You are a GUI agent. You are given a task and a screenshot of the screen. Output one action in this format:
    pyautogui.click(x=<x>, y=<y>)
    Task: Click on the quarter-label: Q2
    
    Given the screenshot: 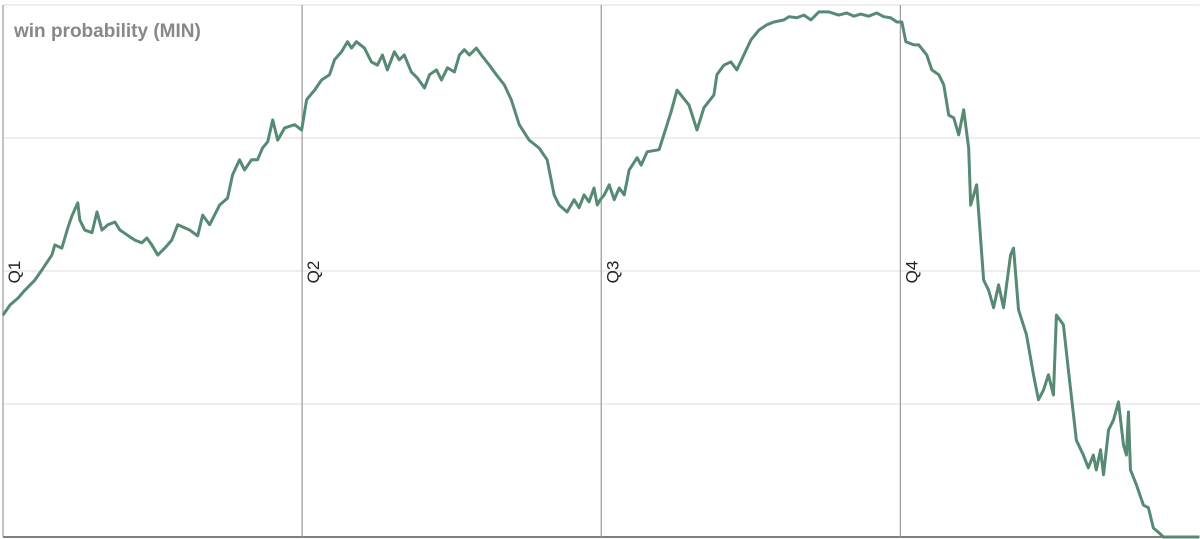 What is the action you would take?
    pyautogui.click(x=313, y=272)
    